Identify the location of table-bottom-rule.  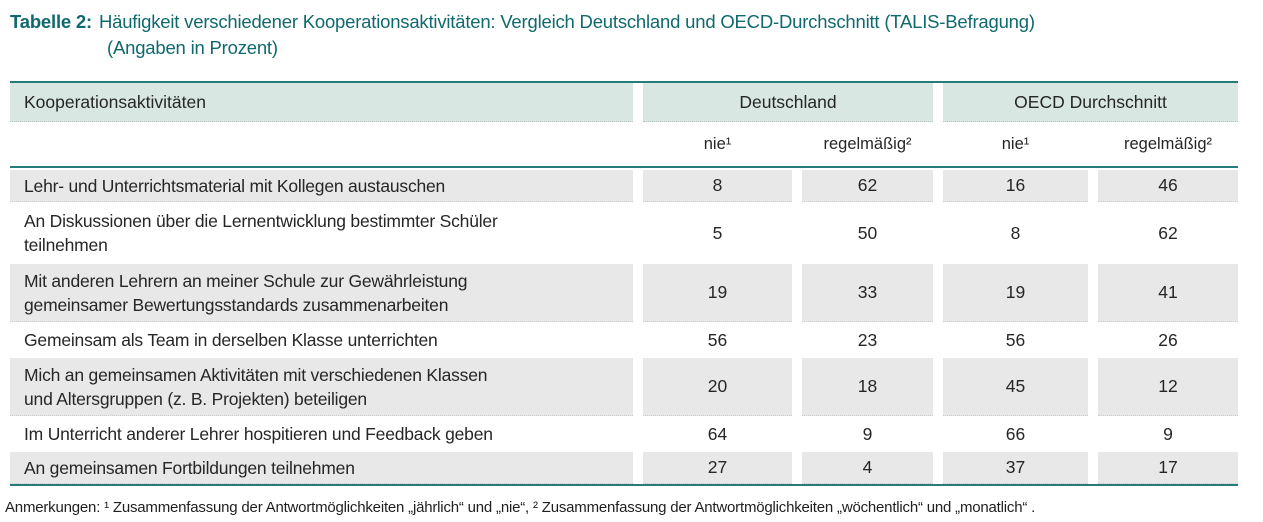
(624, 485).